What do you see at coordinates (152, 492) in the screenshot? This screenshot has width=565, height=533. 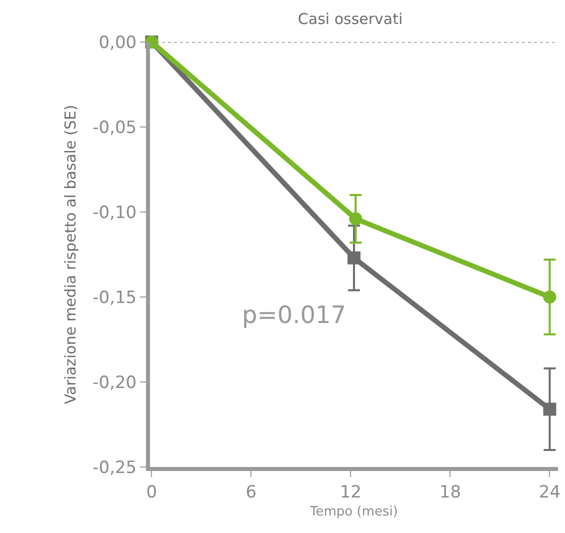 I see `x-tick-label: 0` at bounding box center [152, 492].